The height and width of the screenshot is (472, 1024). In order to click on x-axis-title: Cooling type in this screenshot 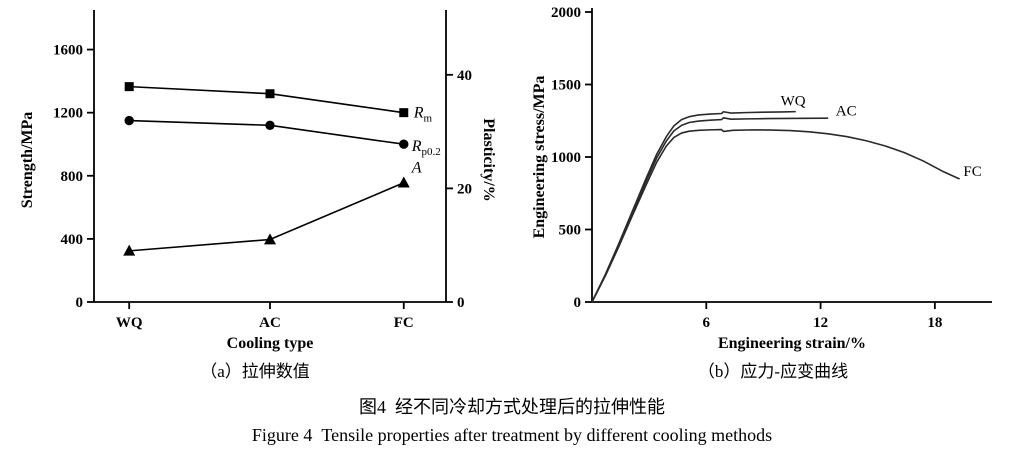, I will do `click(270, 343)`.